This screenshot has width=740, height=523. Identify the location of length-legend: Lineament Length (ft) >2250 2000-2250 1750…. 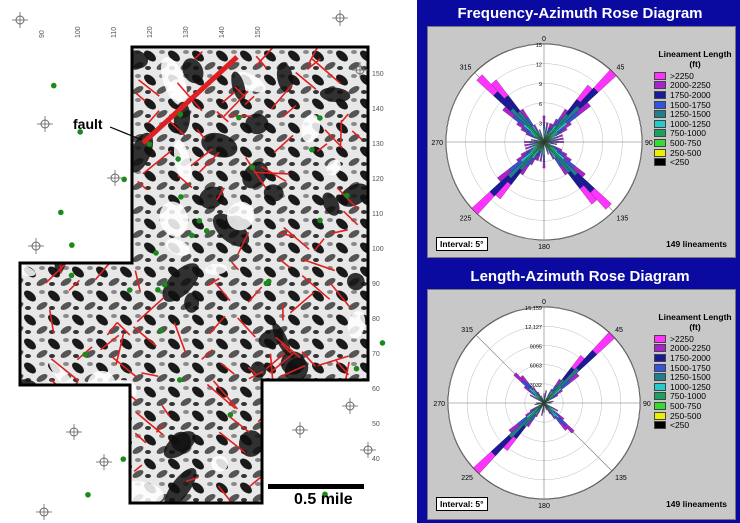
(695, 371).